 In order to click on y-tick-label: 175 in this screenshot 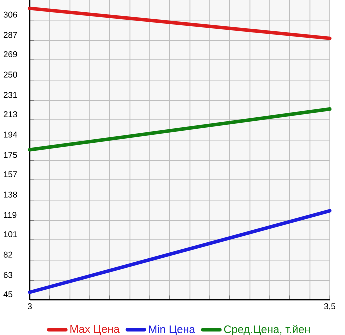, I will do `click(11, 155)`.